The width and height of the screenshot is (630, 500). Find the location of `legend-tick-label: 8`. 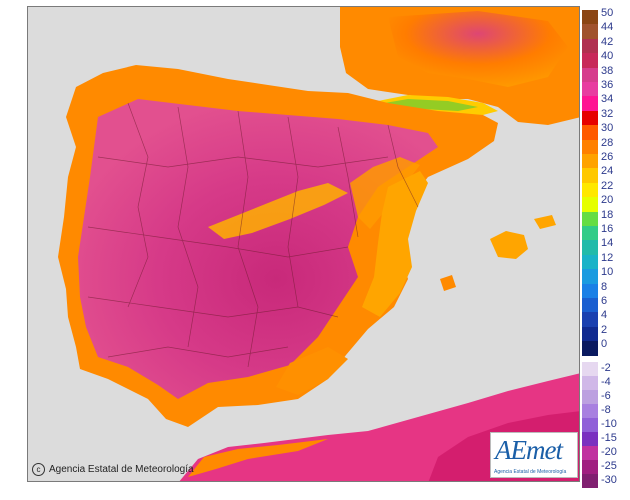

legend-tick-label: 8 is located at coordinates (604, 286).